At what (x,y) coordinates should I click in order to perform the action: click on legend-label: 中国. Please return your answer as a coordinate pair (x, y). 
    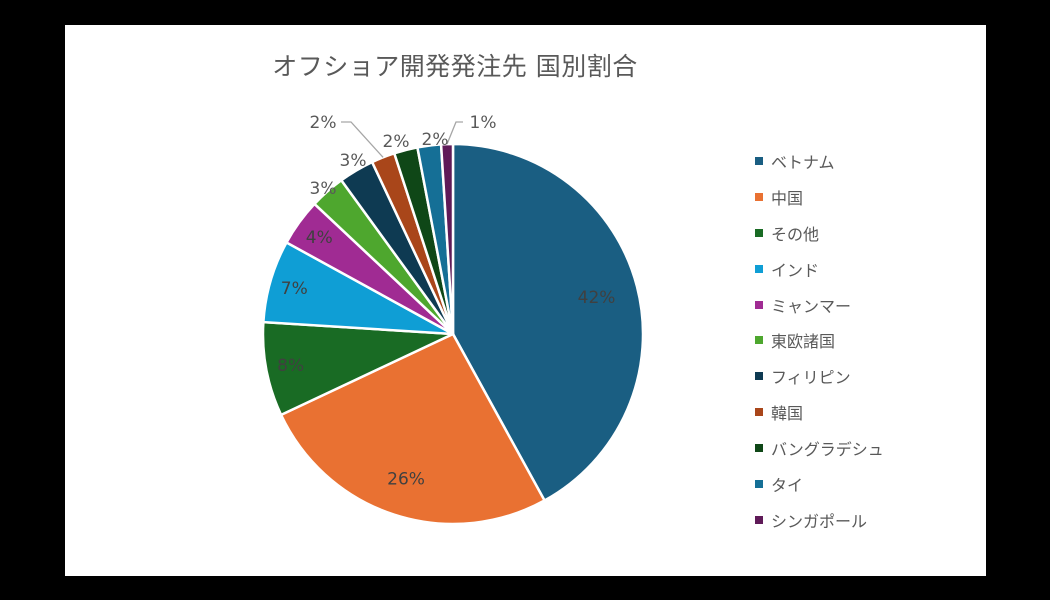
    Looking at the image, I should click on (787, 198).